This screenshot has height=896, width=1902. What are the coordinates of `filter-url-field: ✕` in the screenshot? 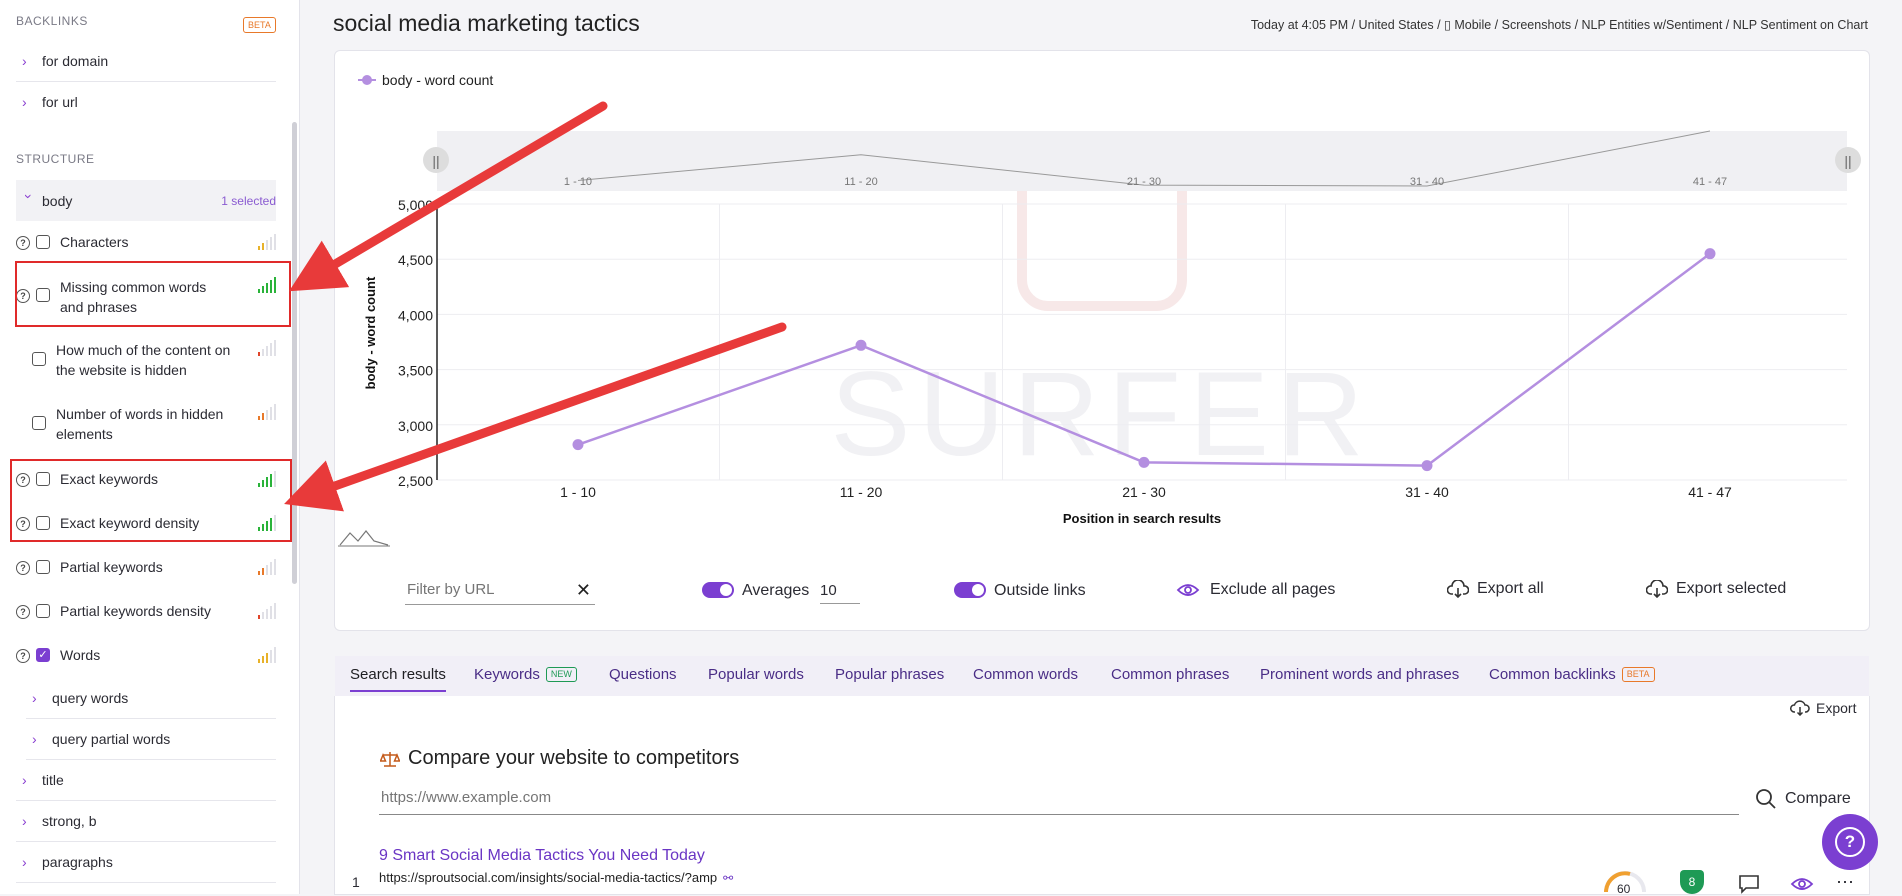 It's located at (500, 592).